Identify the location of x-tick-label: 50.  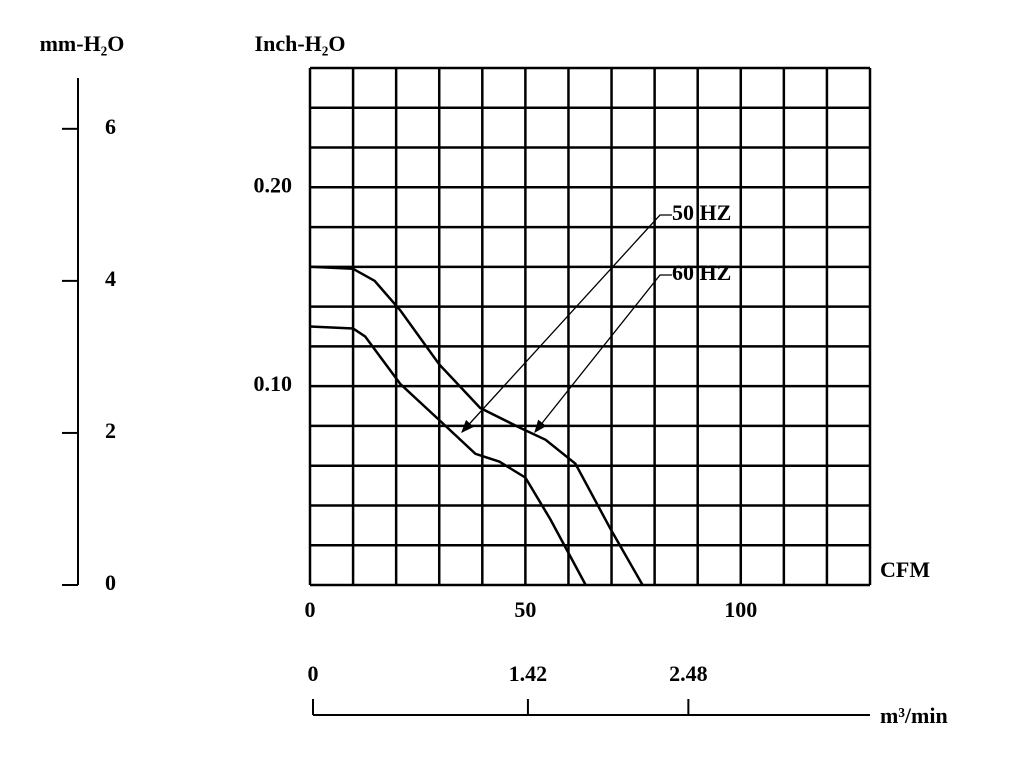
(525, 609).